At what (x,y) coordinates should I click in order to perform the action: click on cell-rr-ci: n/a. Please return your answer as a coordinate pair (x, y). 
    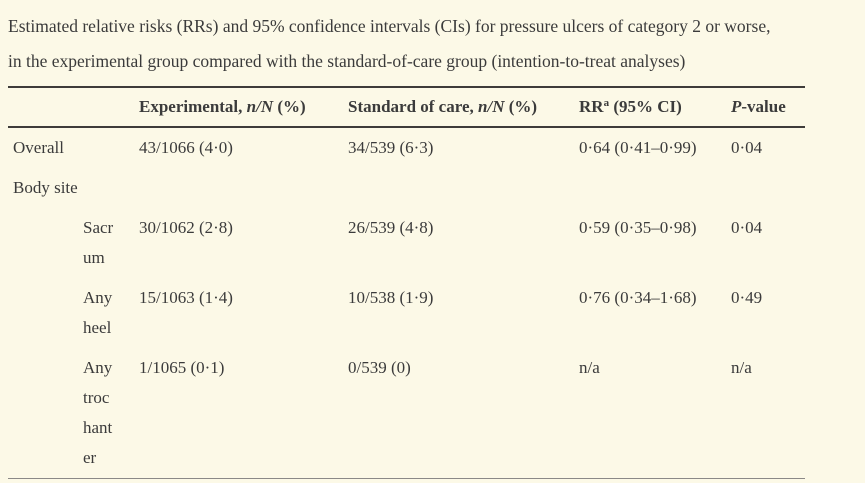
    Looking at the image, I should click on (589, 367).